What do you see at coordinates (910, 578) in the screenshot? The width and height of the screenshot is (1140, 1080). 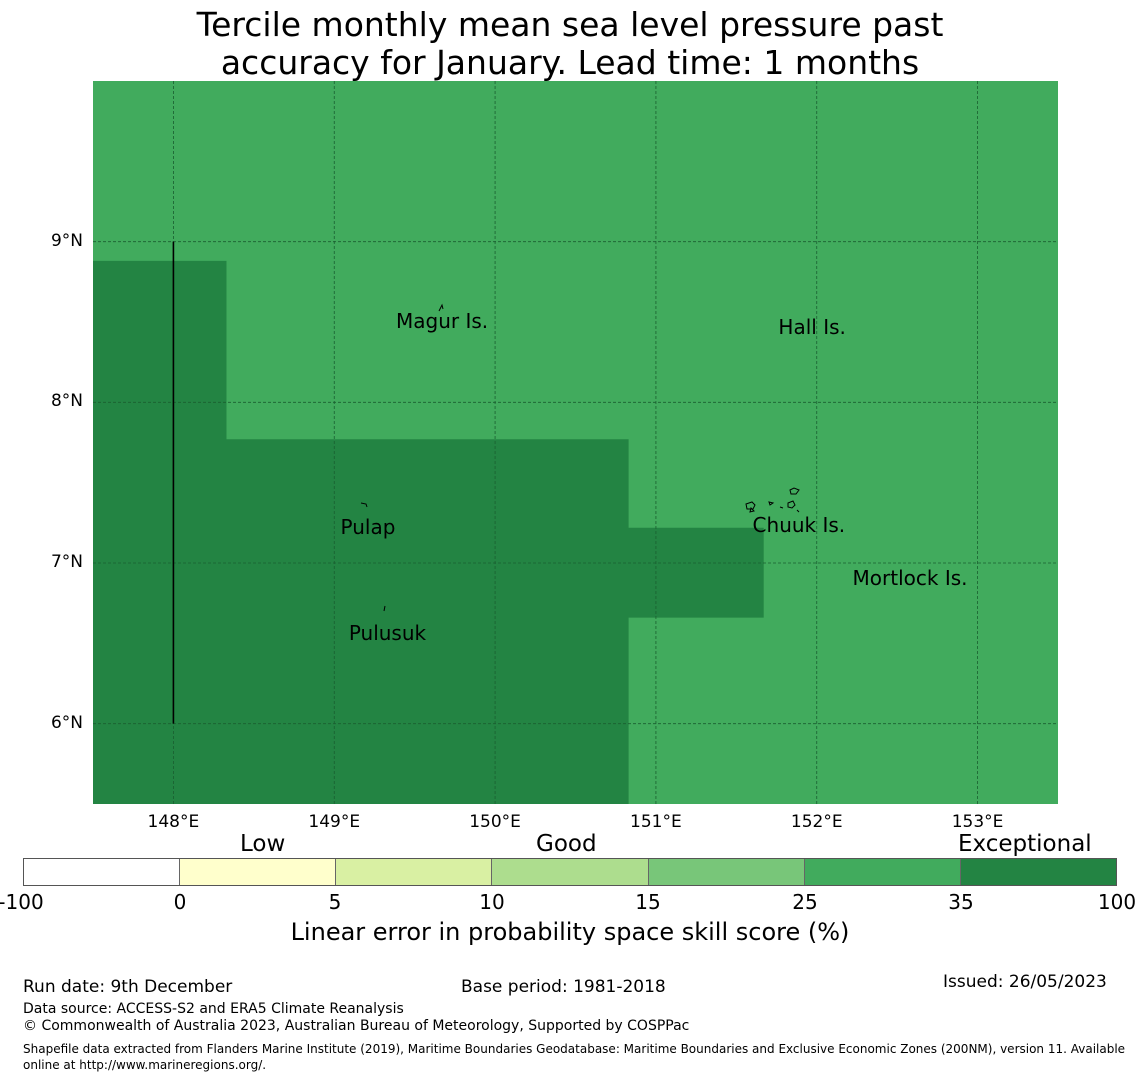 I see `place-label: Mortlock Is.` at bounding box center [910, 578].